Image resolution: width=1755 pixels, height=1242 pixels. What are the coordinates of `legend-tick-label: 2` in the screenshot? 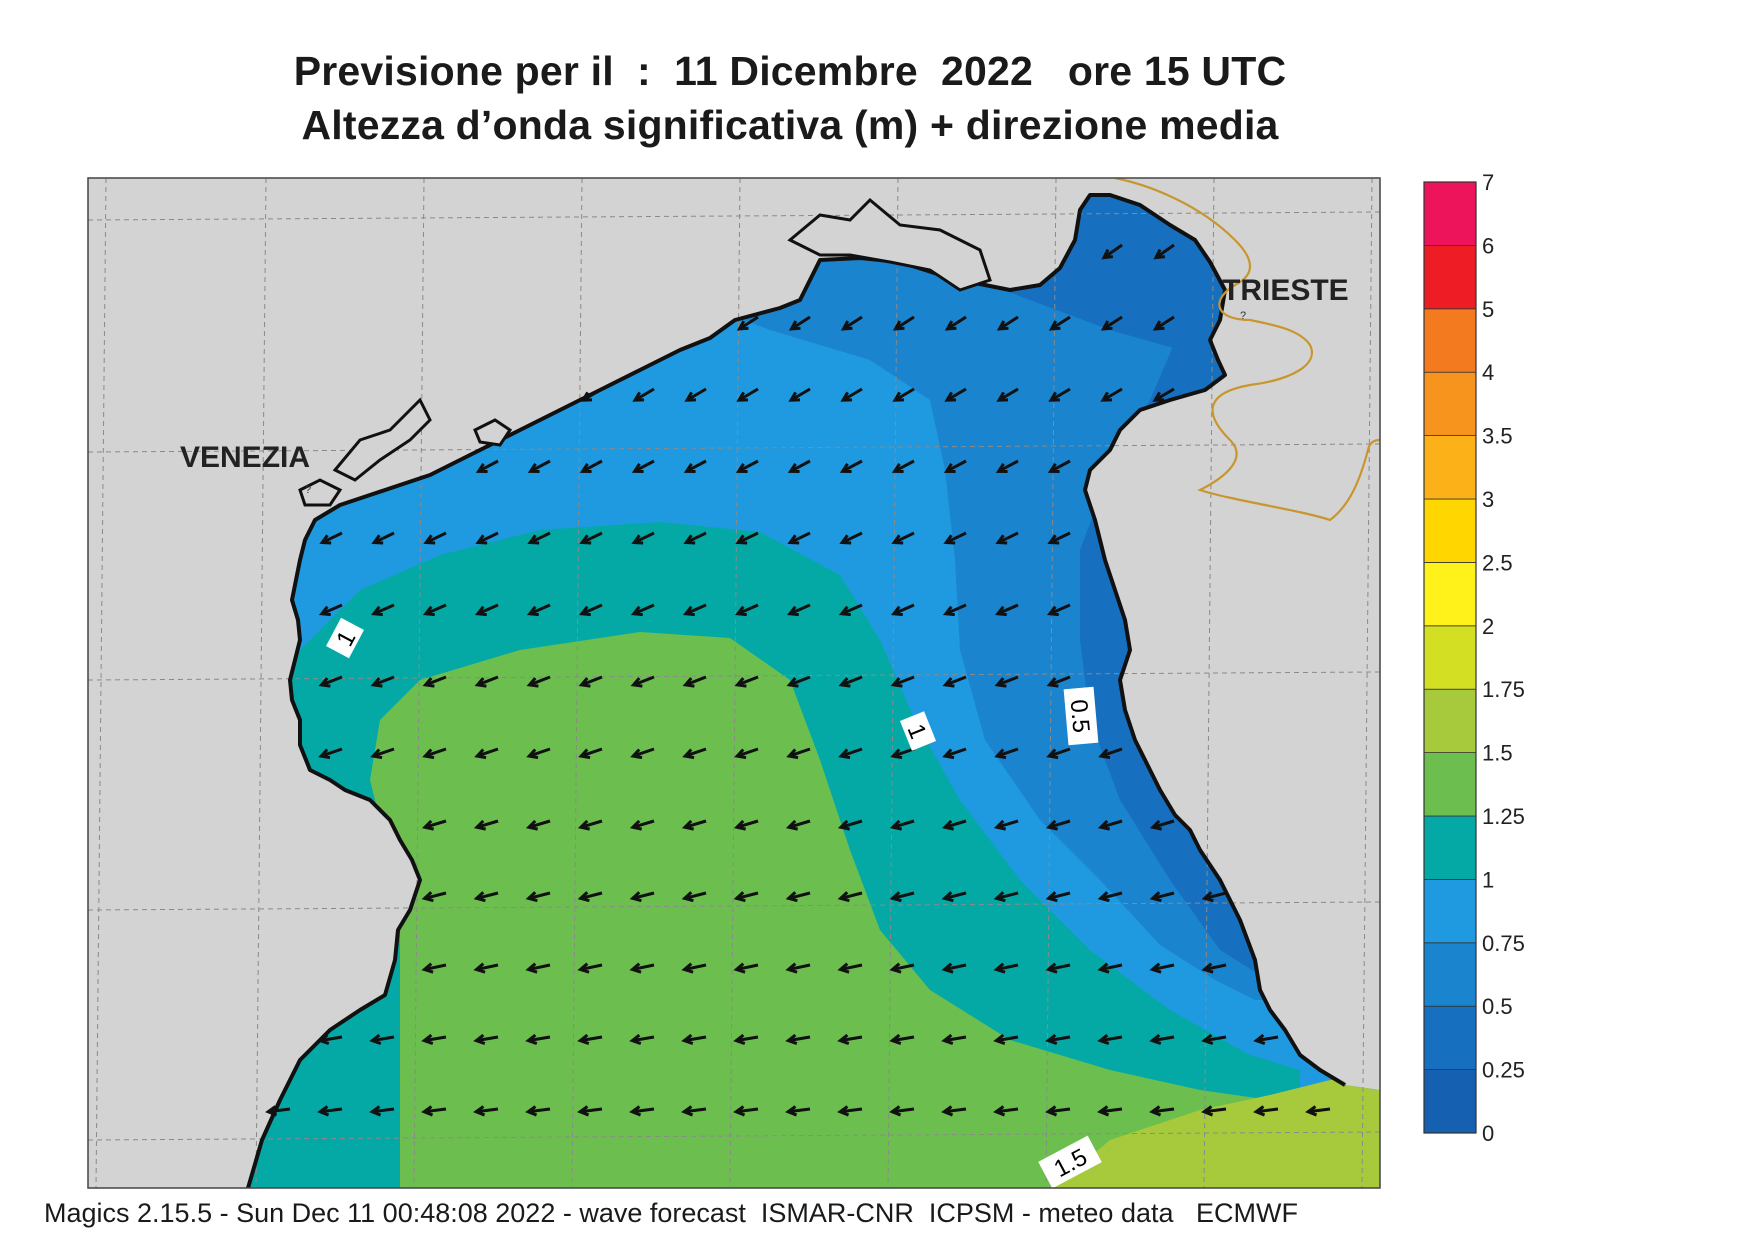 It's located at (1488, 626).